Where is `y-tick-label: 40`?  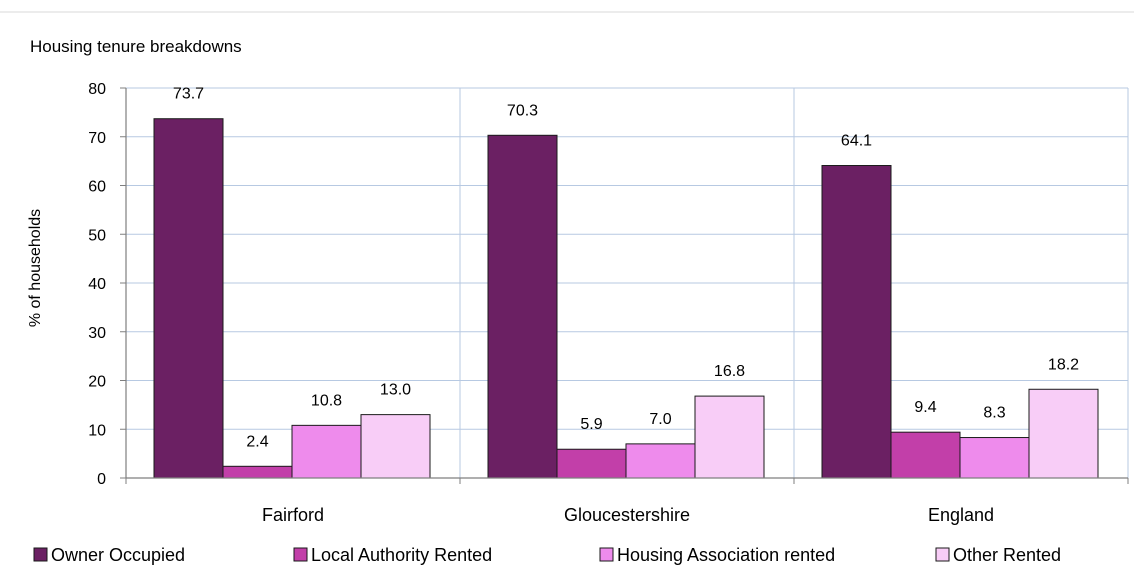
y-tick-label: 40 is located at coordinates (97, 284).